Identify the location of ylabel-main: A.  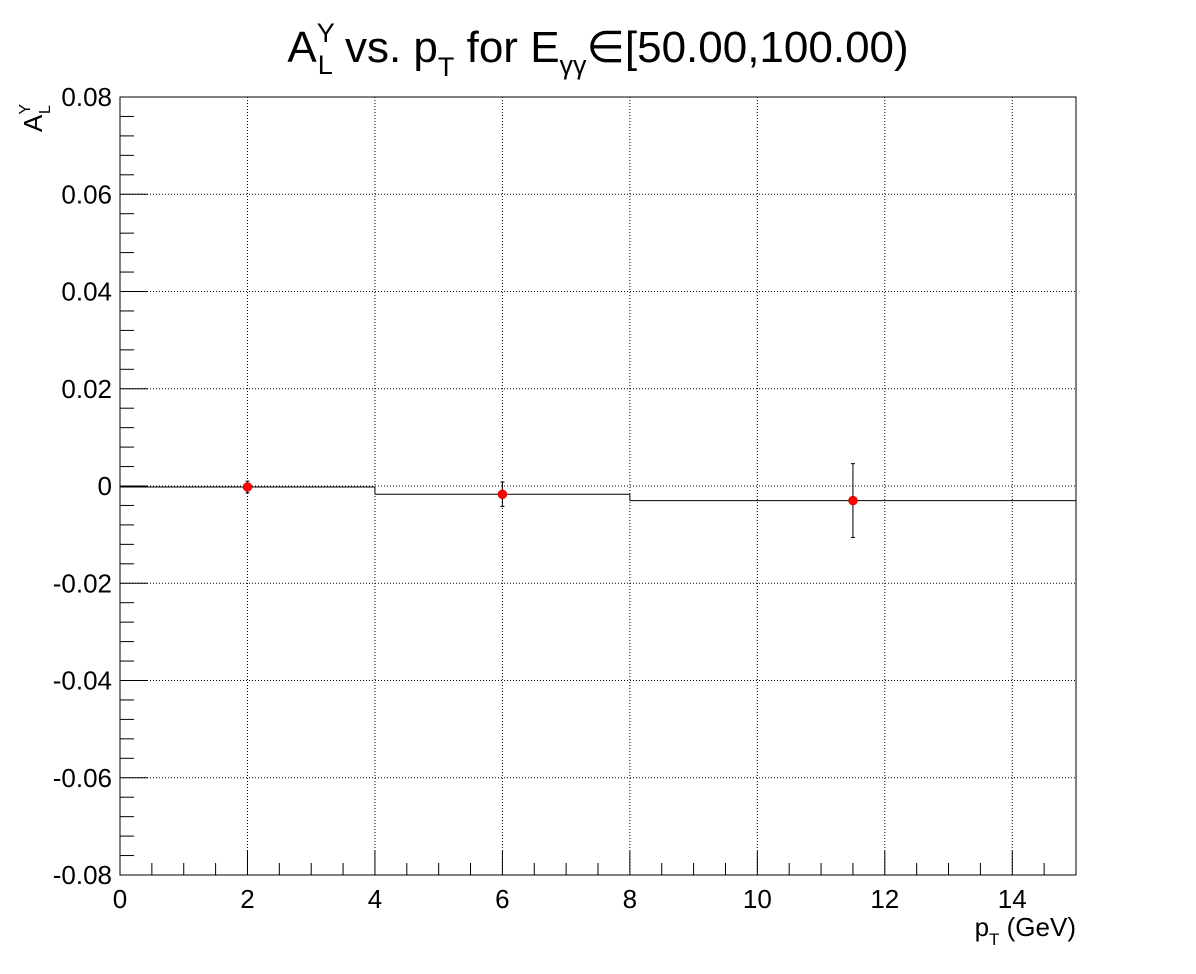
(33, 123).